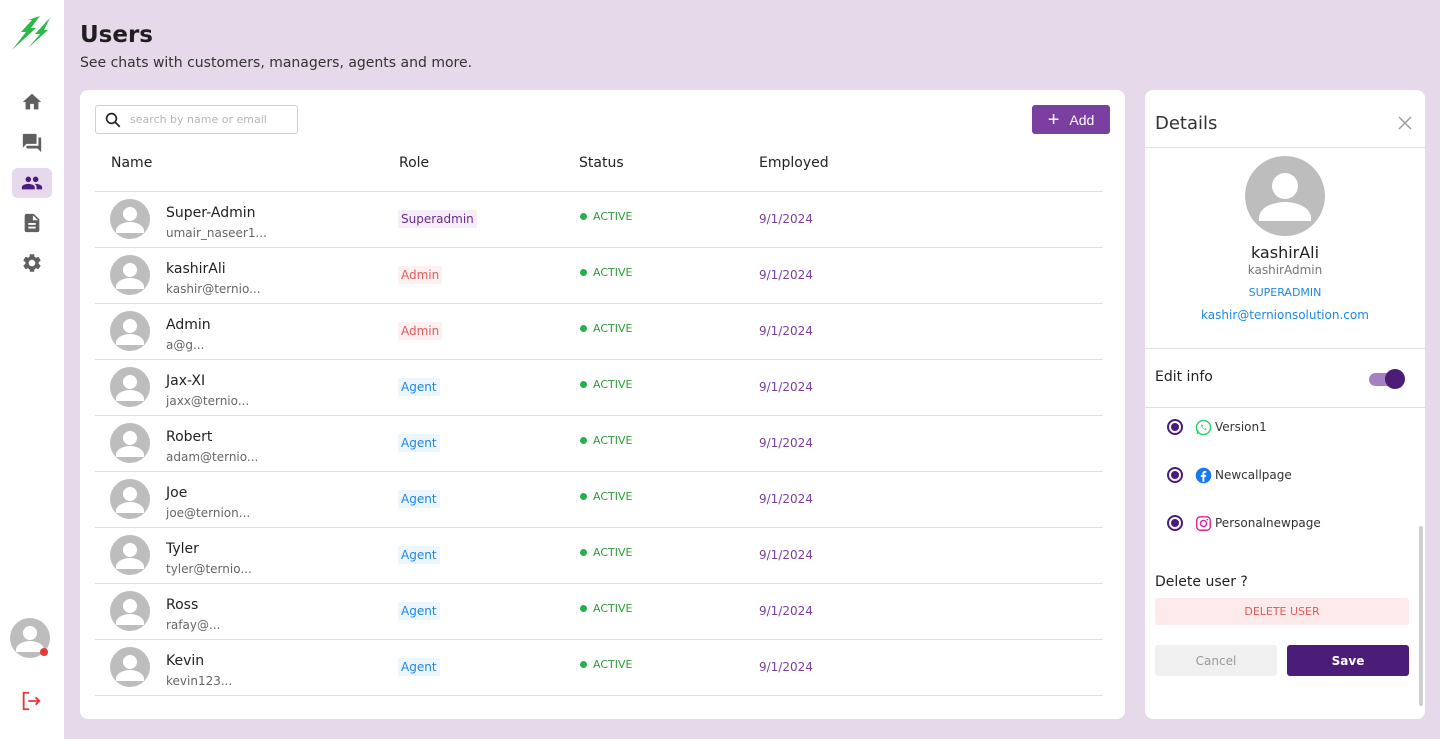 The height and width of the screenshot is (739, 1440). Describe the element at coordinates (211, 213) in the screenshot. I see `user-name: Super-Admin` at that location.